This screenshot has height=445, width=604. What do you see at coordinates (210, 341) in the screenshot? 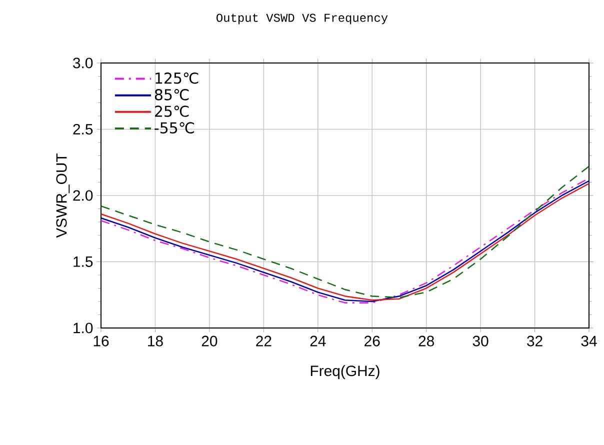
I see `x-tick-label: 20` at bounding box center [210, 341].